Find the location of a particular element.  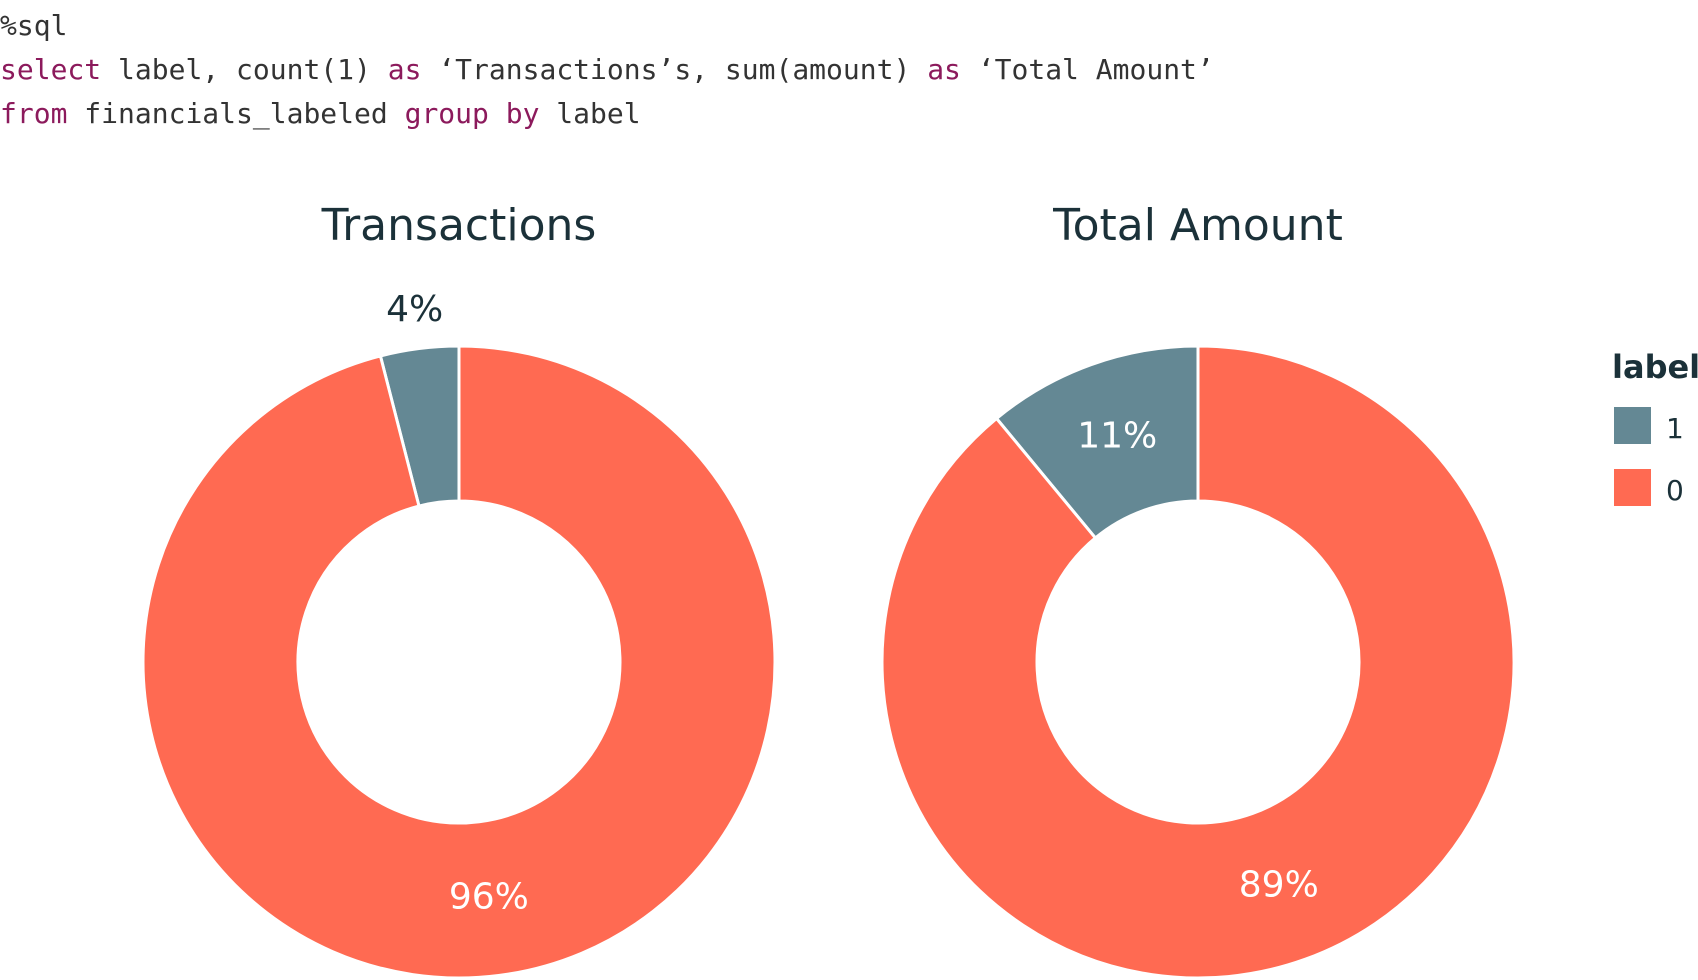

sql-text: financials_labeled is located at coordinates (236, 113).